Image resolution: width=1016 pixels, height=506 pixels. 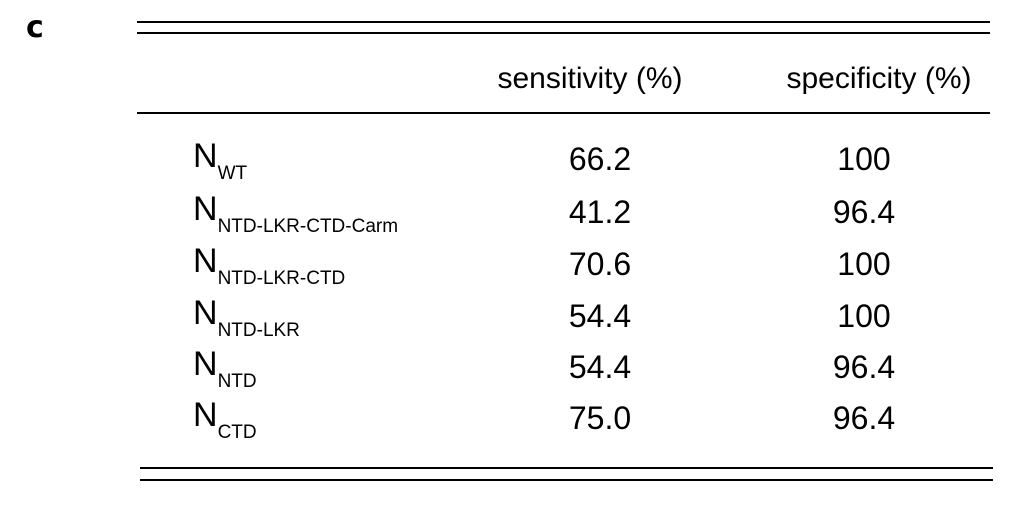 I want to click on row-label: NNTD-LKR, so click(x=246, y=318).